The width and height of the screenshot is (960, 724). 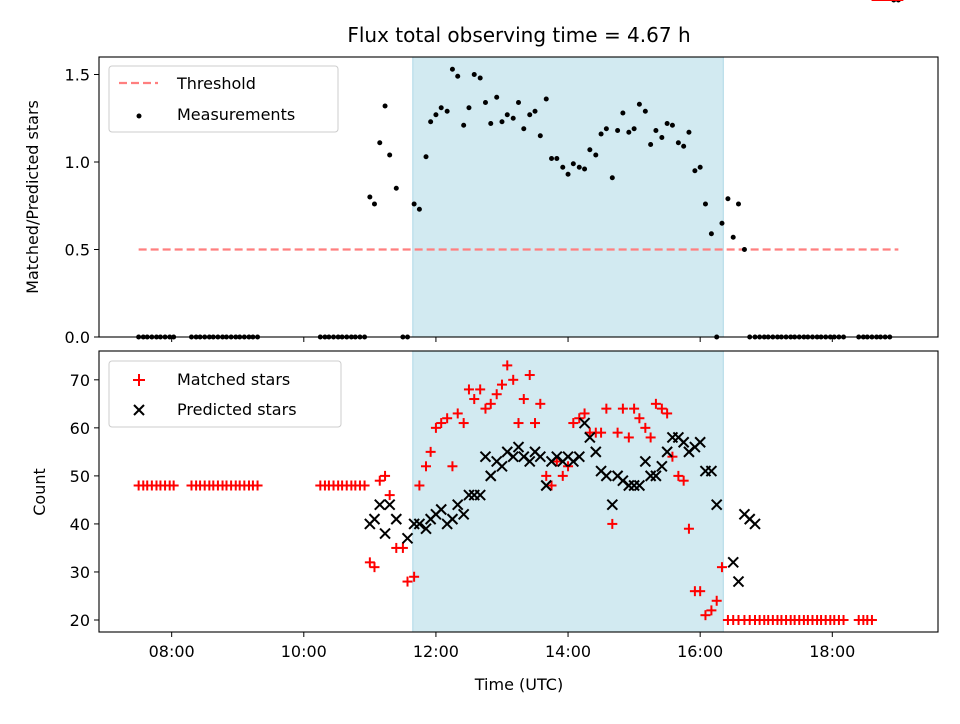 I want to click on top-legend: Threshold Measurements, so click(x=223, y=99).